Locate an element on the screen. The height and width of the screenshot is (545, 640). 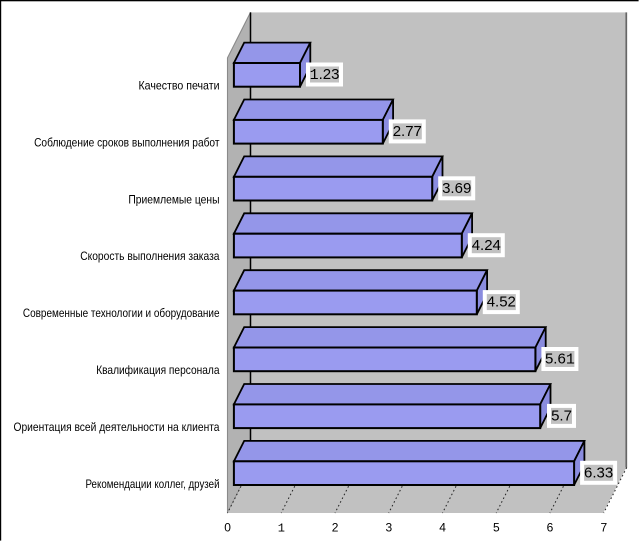
svg-text: 4.52 is located at coordinates (501, 302).